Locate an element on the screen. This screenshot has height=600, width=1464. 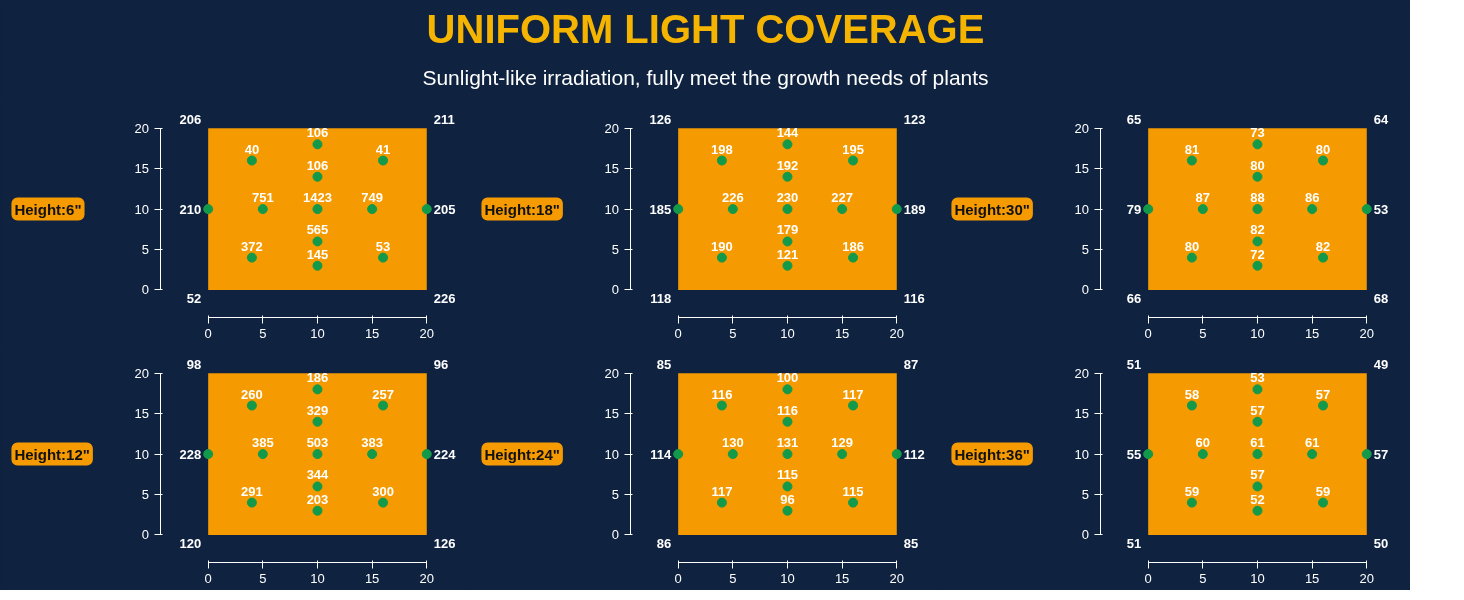
y-tick-label: 0 is located at coordinates (615, 535).